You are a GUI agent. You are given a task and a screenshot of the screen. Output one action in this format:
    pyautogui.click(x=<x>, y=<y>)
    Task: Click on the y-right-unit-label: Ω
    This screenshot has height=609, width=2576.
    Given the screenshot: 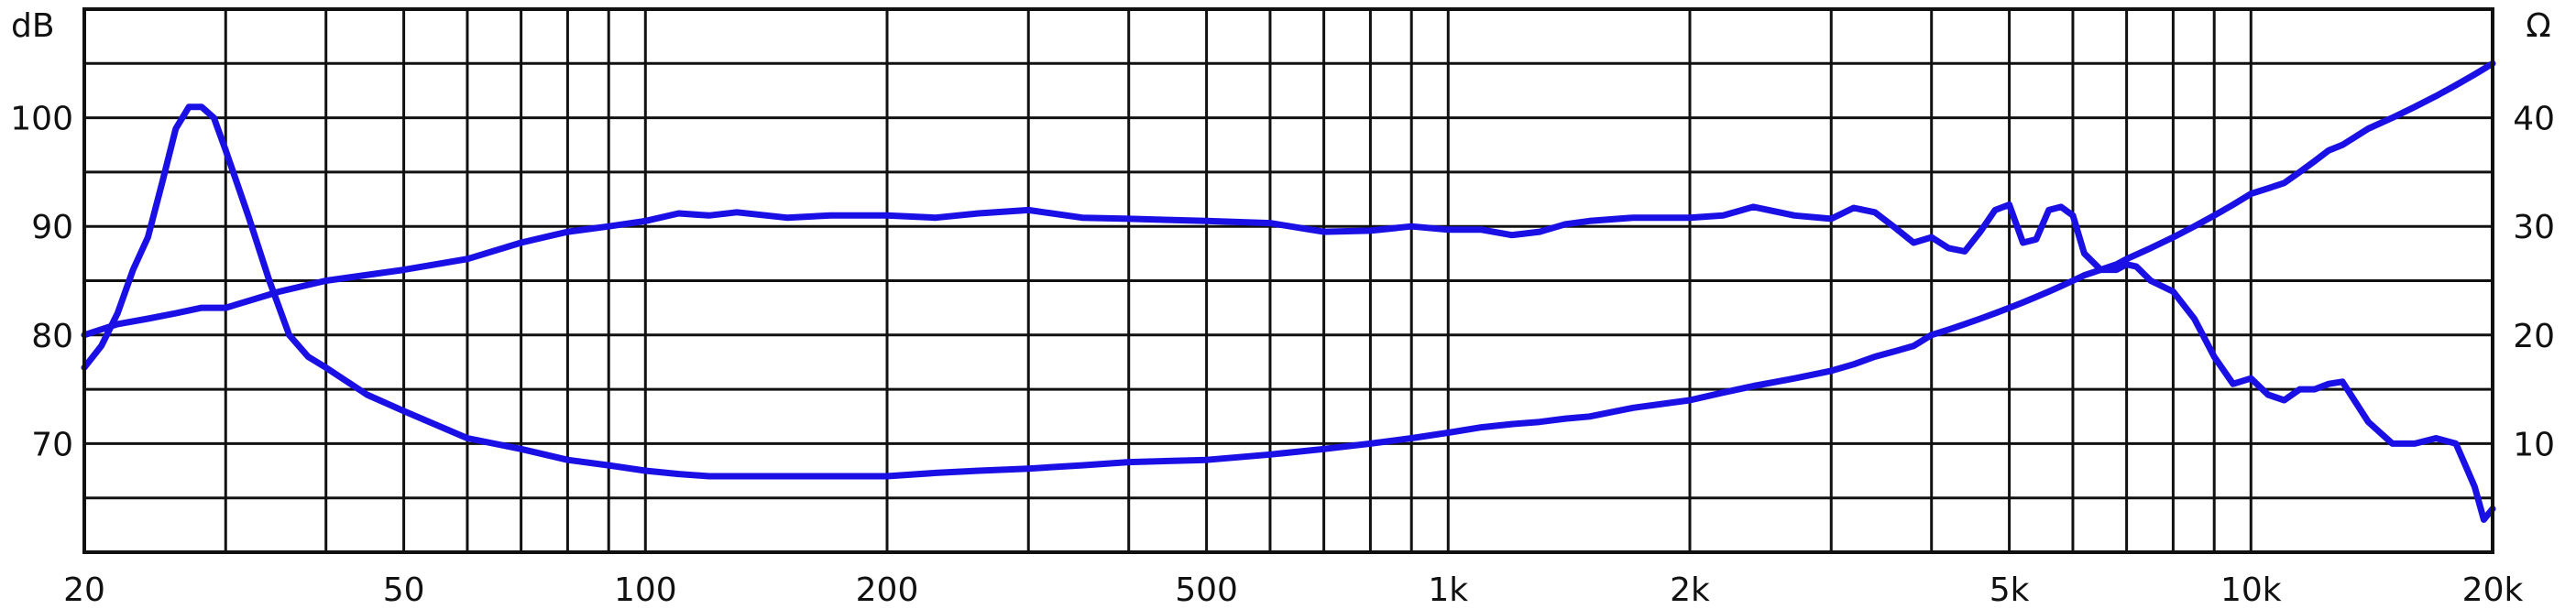 What is the action you would take?
    pyautogui.click(x=2538, y=26)
    